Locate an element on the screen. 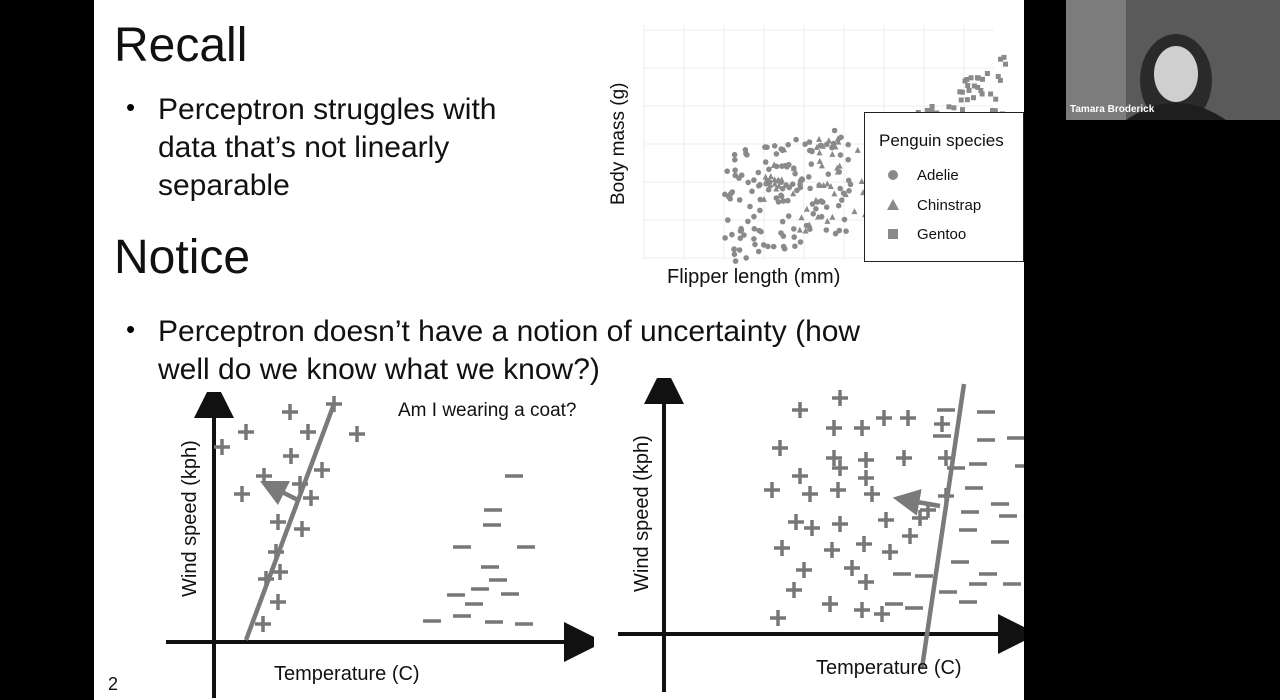 The height and width of the screenshot is (700, 1280). legend-adelie: Adelie is located at coordinates (938, 175).